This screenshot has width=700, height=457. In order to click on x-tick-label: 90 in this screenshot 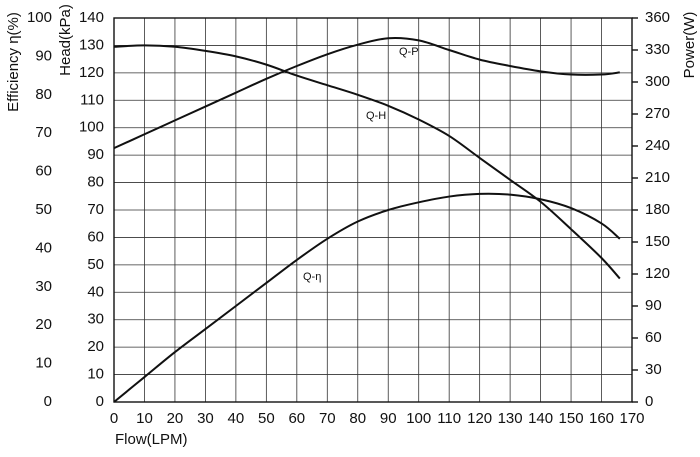, I will do `click(388, 418)`.